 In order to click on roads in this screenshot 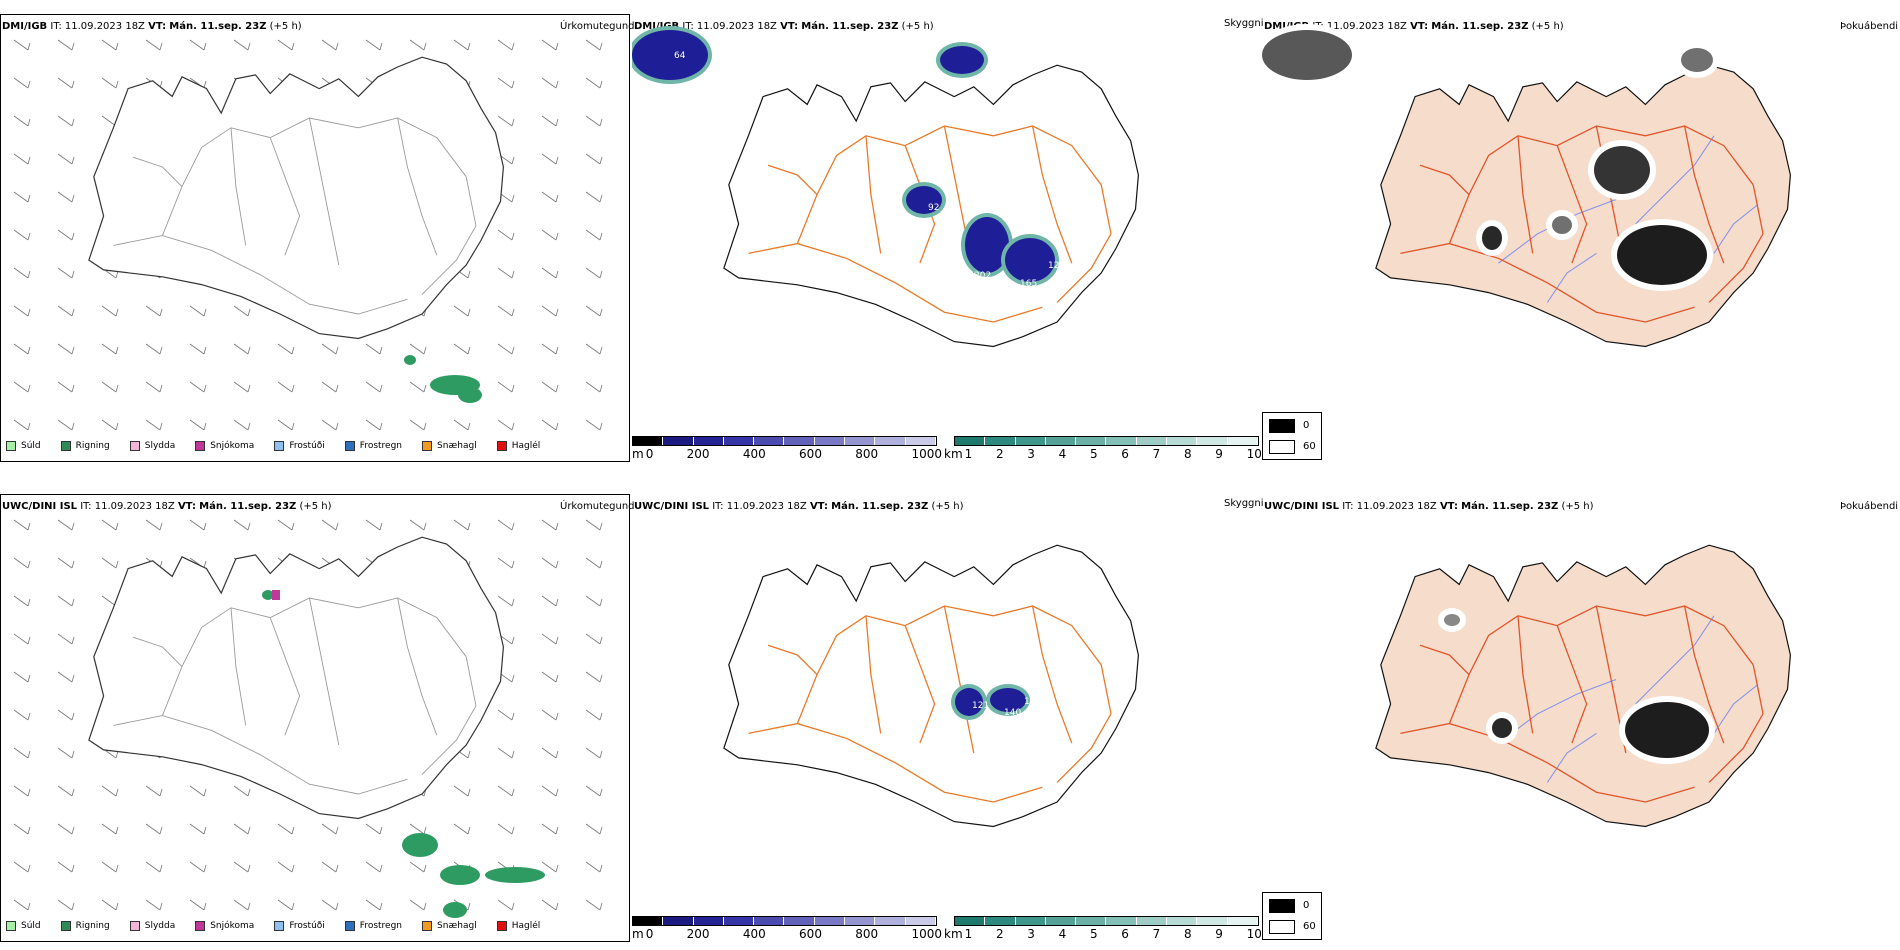, I will do `click(295, 216)`.